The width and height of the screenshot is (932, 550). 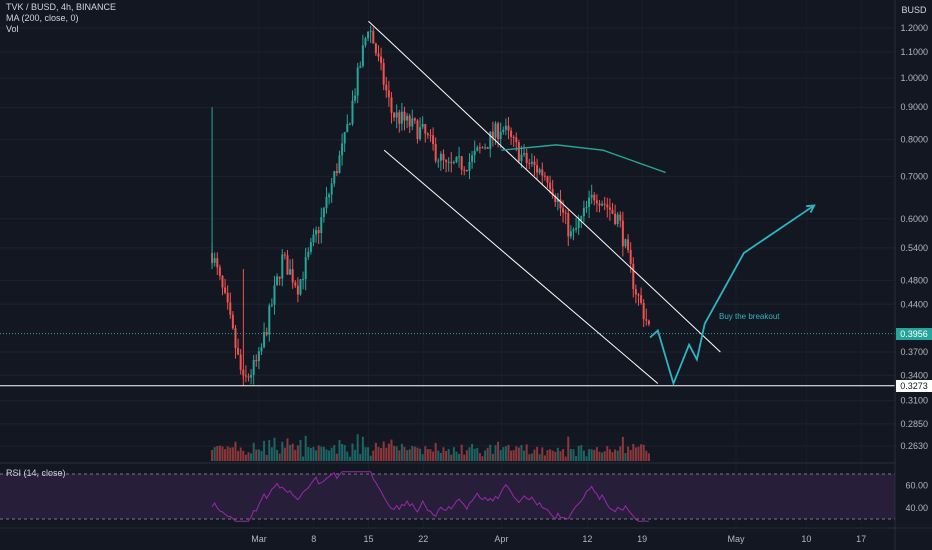 What do you see at coordinates (806, 539) in the screenshot?
I see `x-tick-label: 10` at bounding box center [806, 539].